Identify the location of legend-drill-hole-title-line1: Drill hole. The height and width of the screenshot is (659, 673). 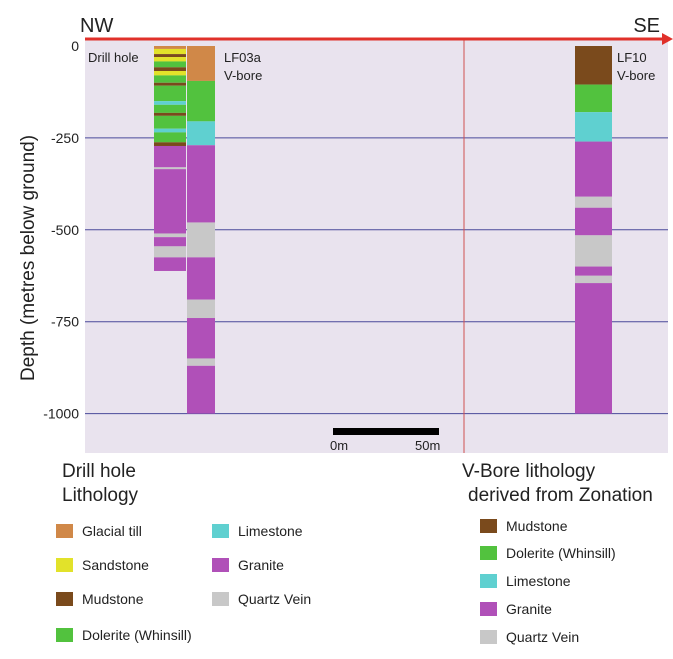
(99, 471).